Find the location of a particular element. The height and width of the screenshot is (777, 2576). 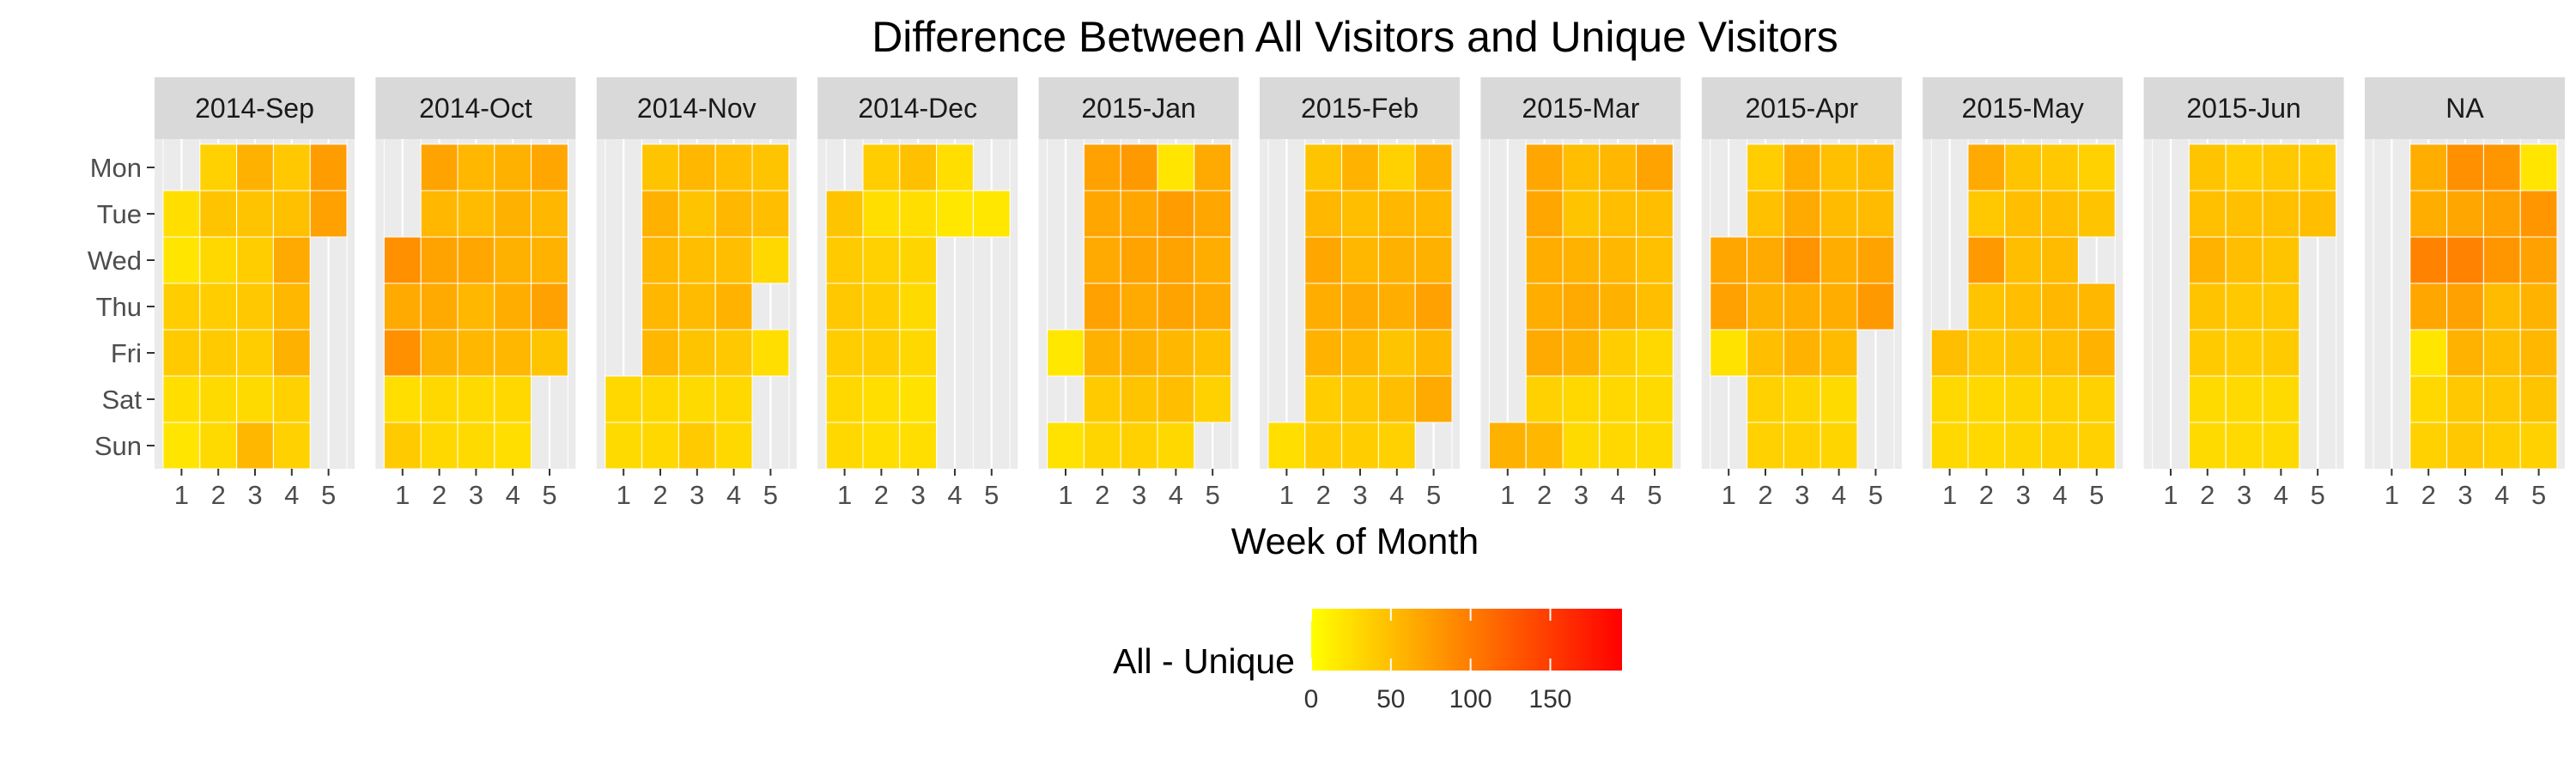

facet-strip-label: 2014-Sep is located at coordinates (254, 108).